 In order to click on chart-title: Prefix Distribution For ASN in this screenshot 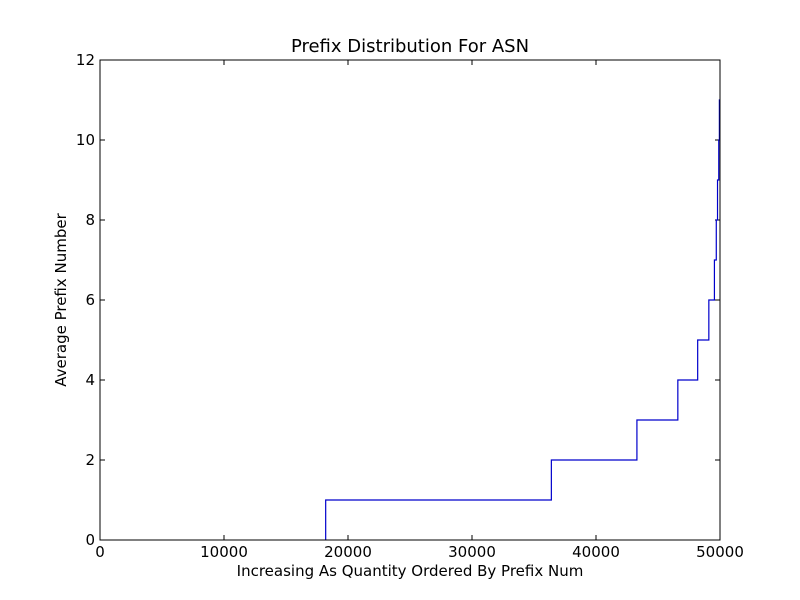, I will do `click(410, 46)`.